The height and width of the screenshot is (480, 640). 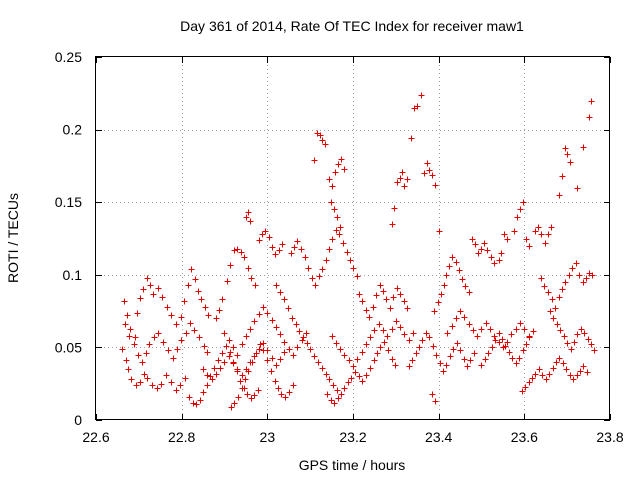 I want to click on y-tick-label: 0.1, so click(x=73, y=275).